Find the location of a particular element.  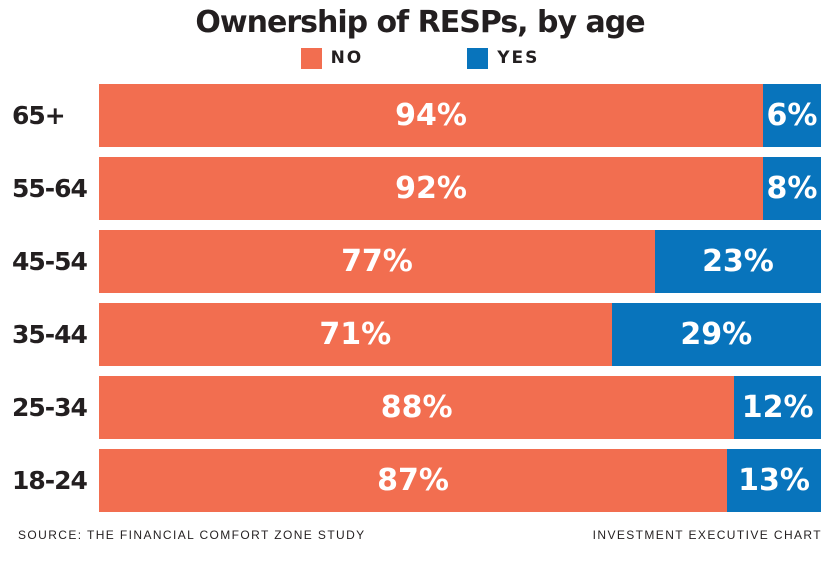

yes-legend-label: YES is located at coordinates (518, 58).